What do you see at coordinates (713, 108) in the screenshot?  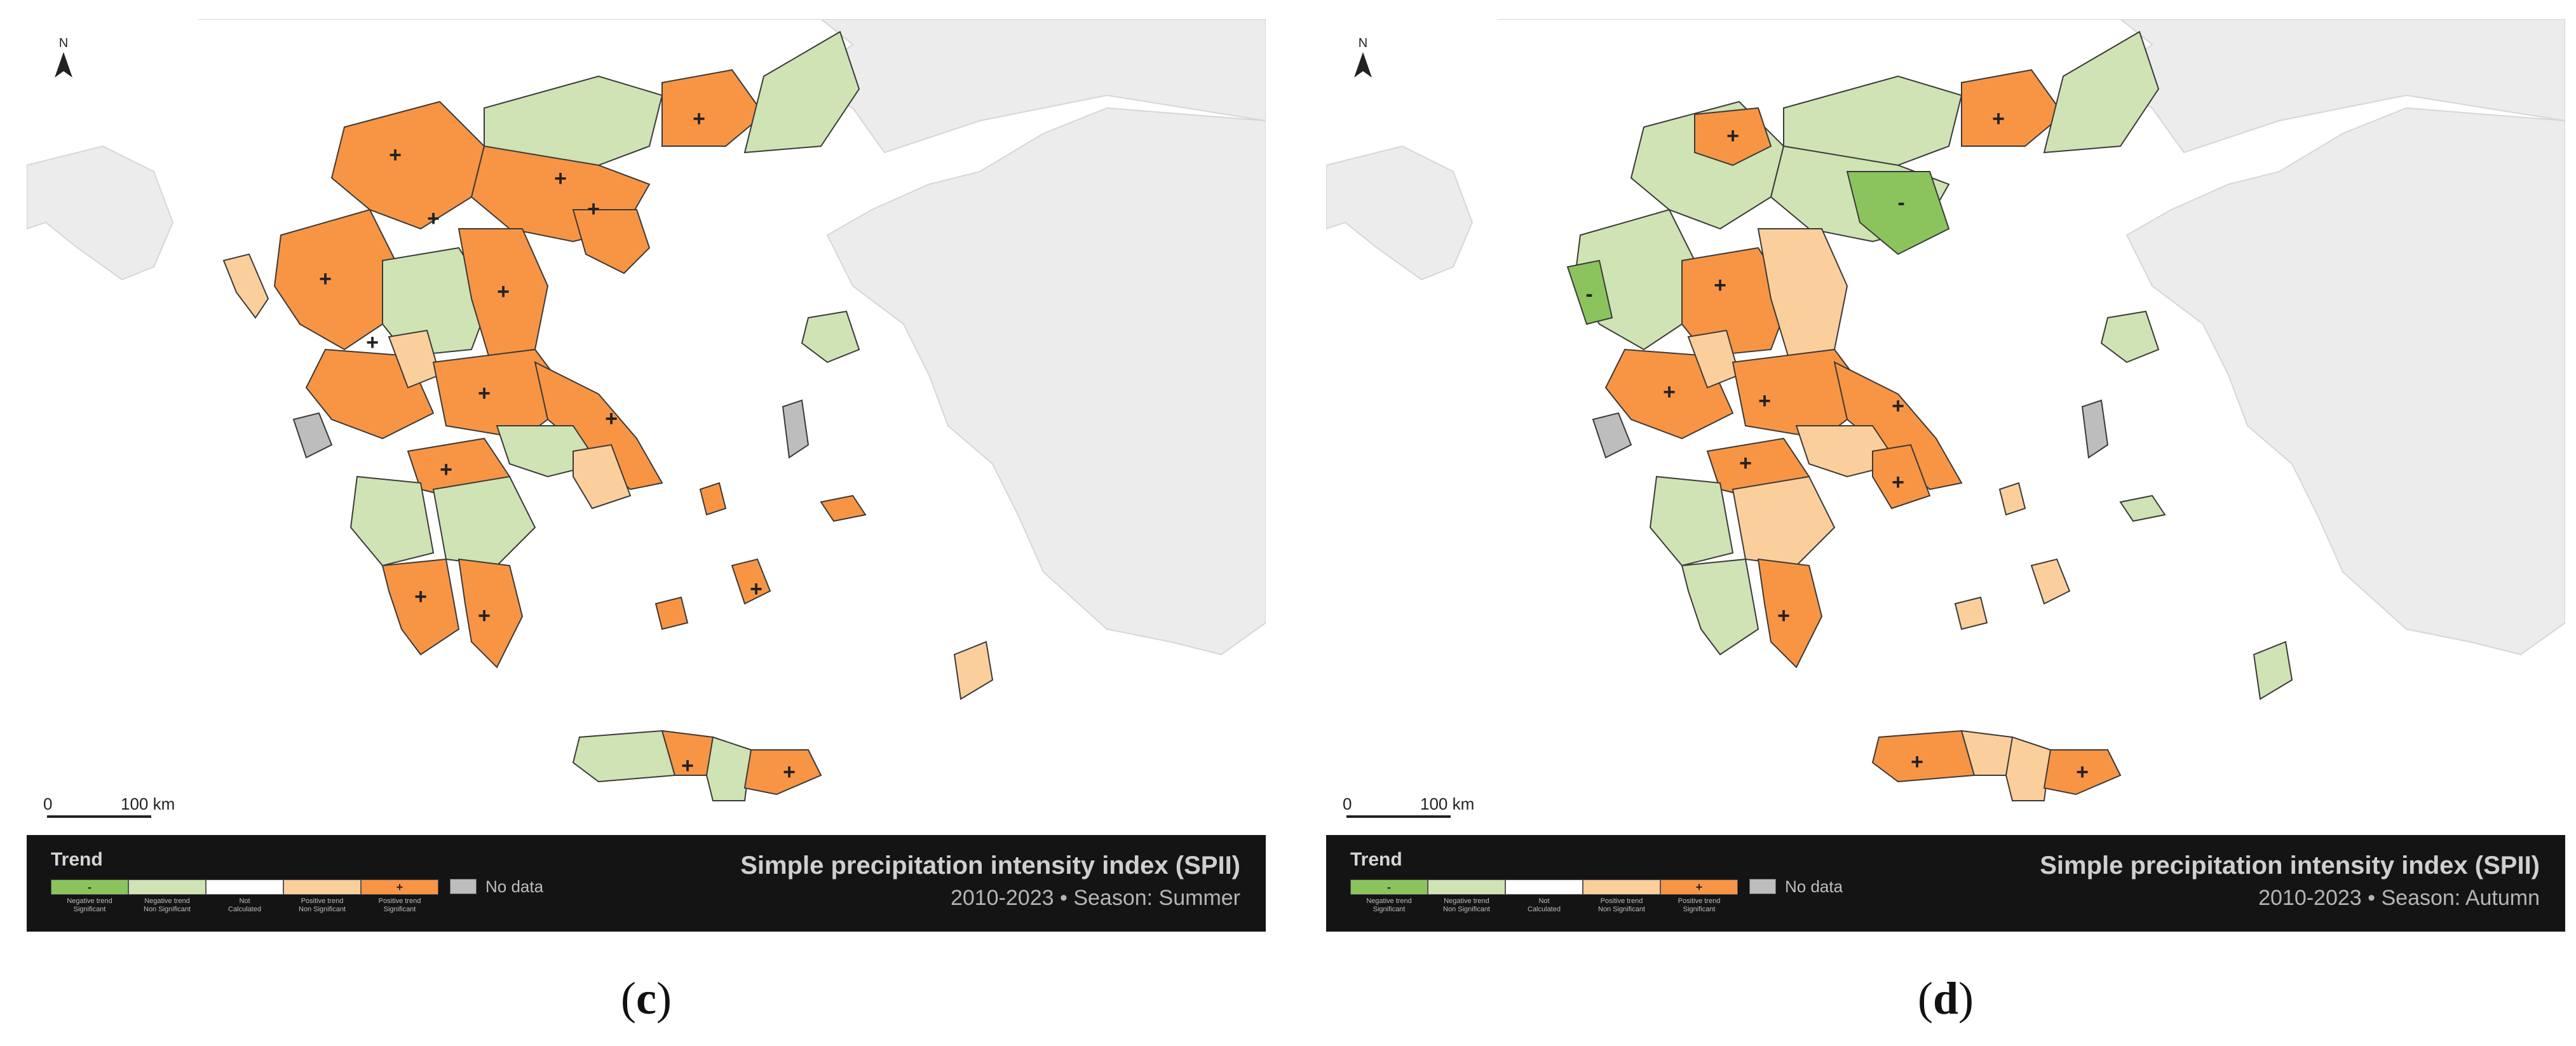 I see `region-thrace-west` at bounding box center [713, 108].